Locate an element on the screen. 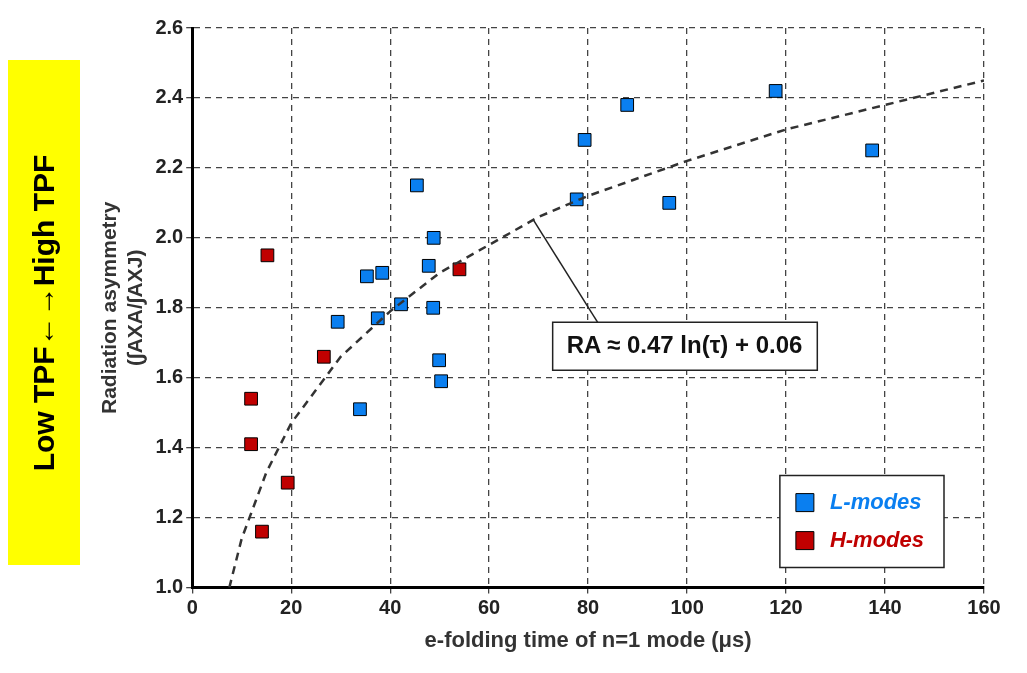 The height and width of the screenshot is (673, 1027). x-tick-label: 140 is located at coordinates (885, 607).